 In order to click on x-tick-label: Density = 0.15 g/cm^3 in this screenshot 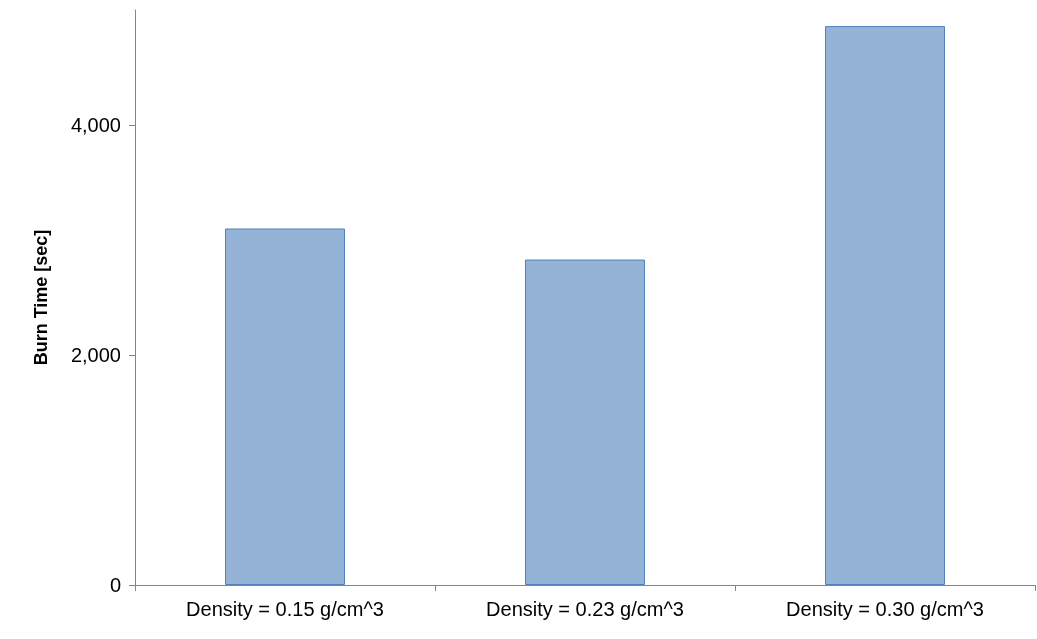, I will do `click(285, 609)`.